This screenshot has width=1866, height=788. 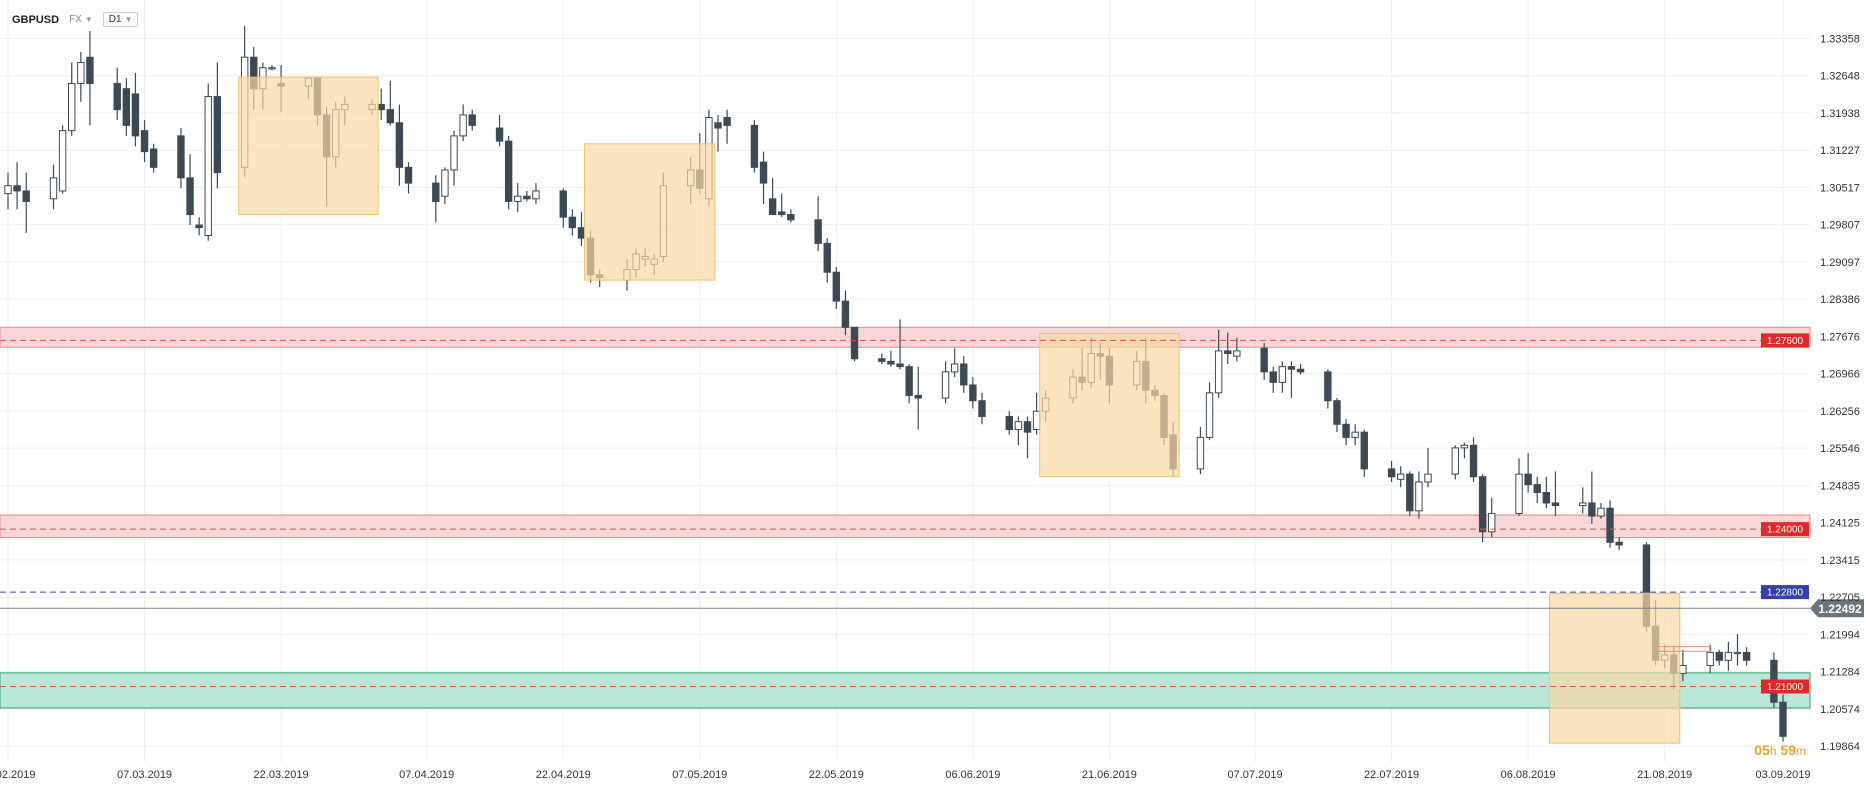 What do you see at coordinates (81, 19) in the screenshot?
I see `market-selector: FX ▼` at bounding box center [81, 19].